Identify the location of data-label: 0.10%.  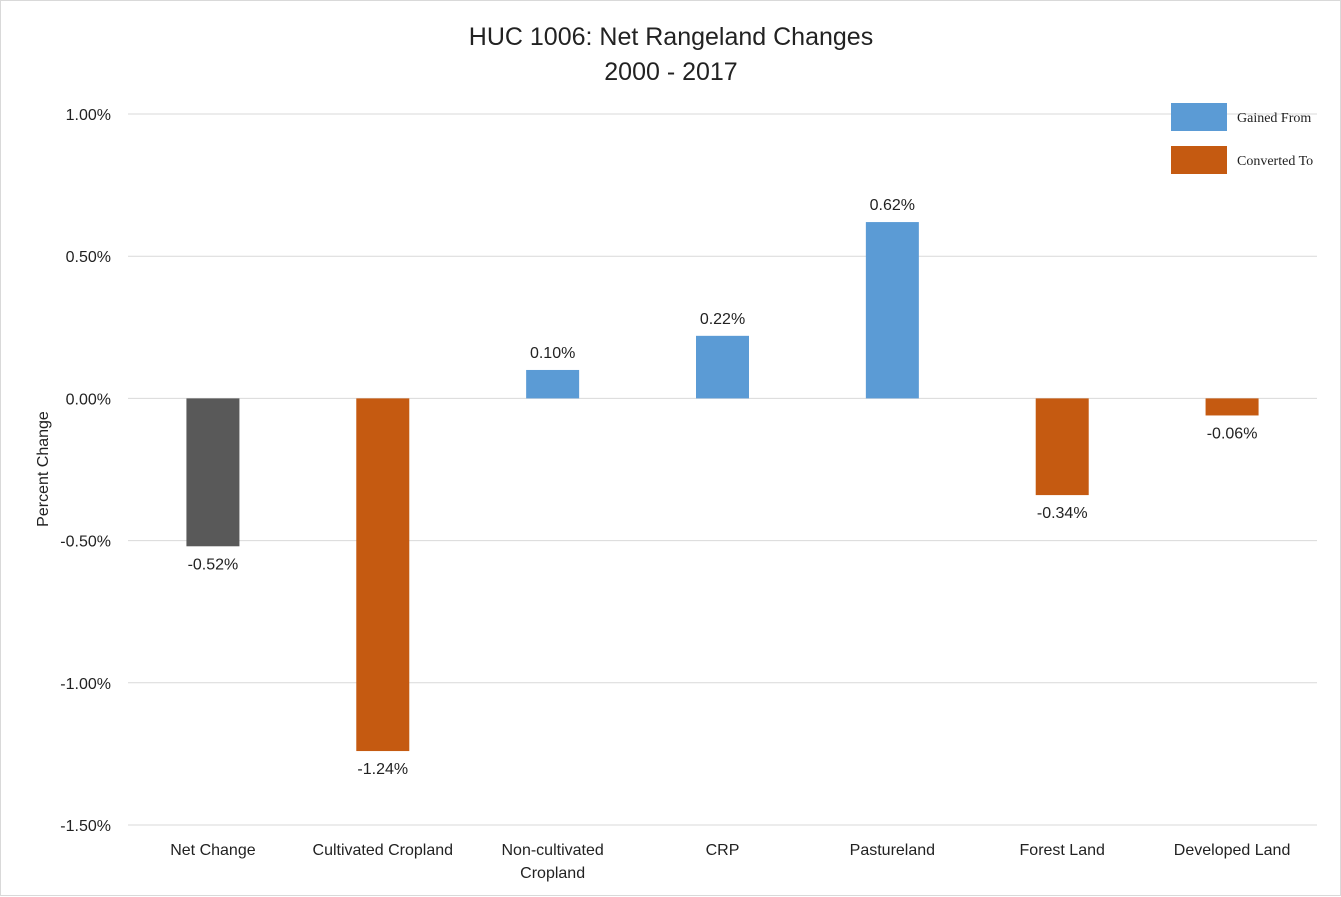
(552, 353).